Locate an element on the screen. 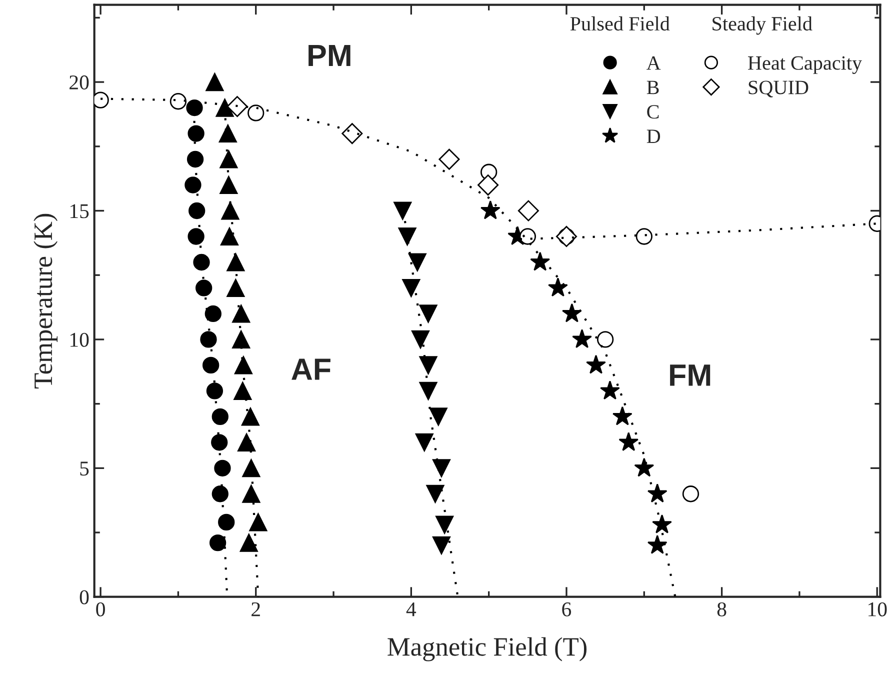 The image size is (890, 690). annotation: AF is located at coordinates (311, 369).